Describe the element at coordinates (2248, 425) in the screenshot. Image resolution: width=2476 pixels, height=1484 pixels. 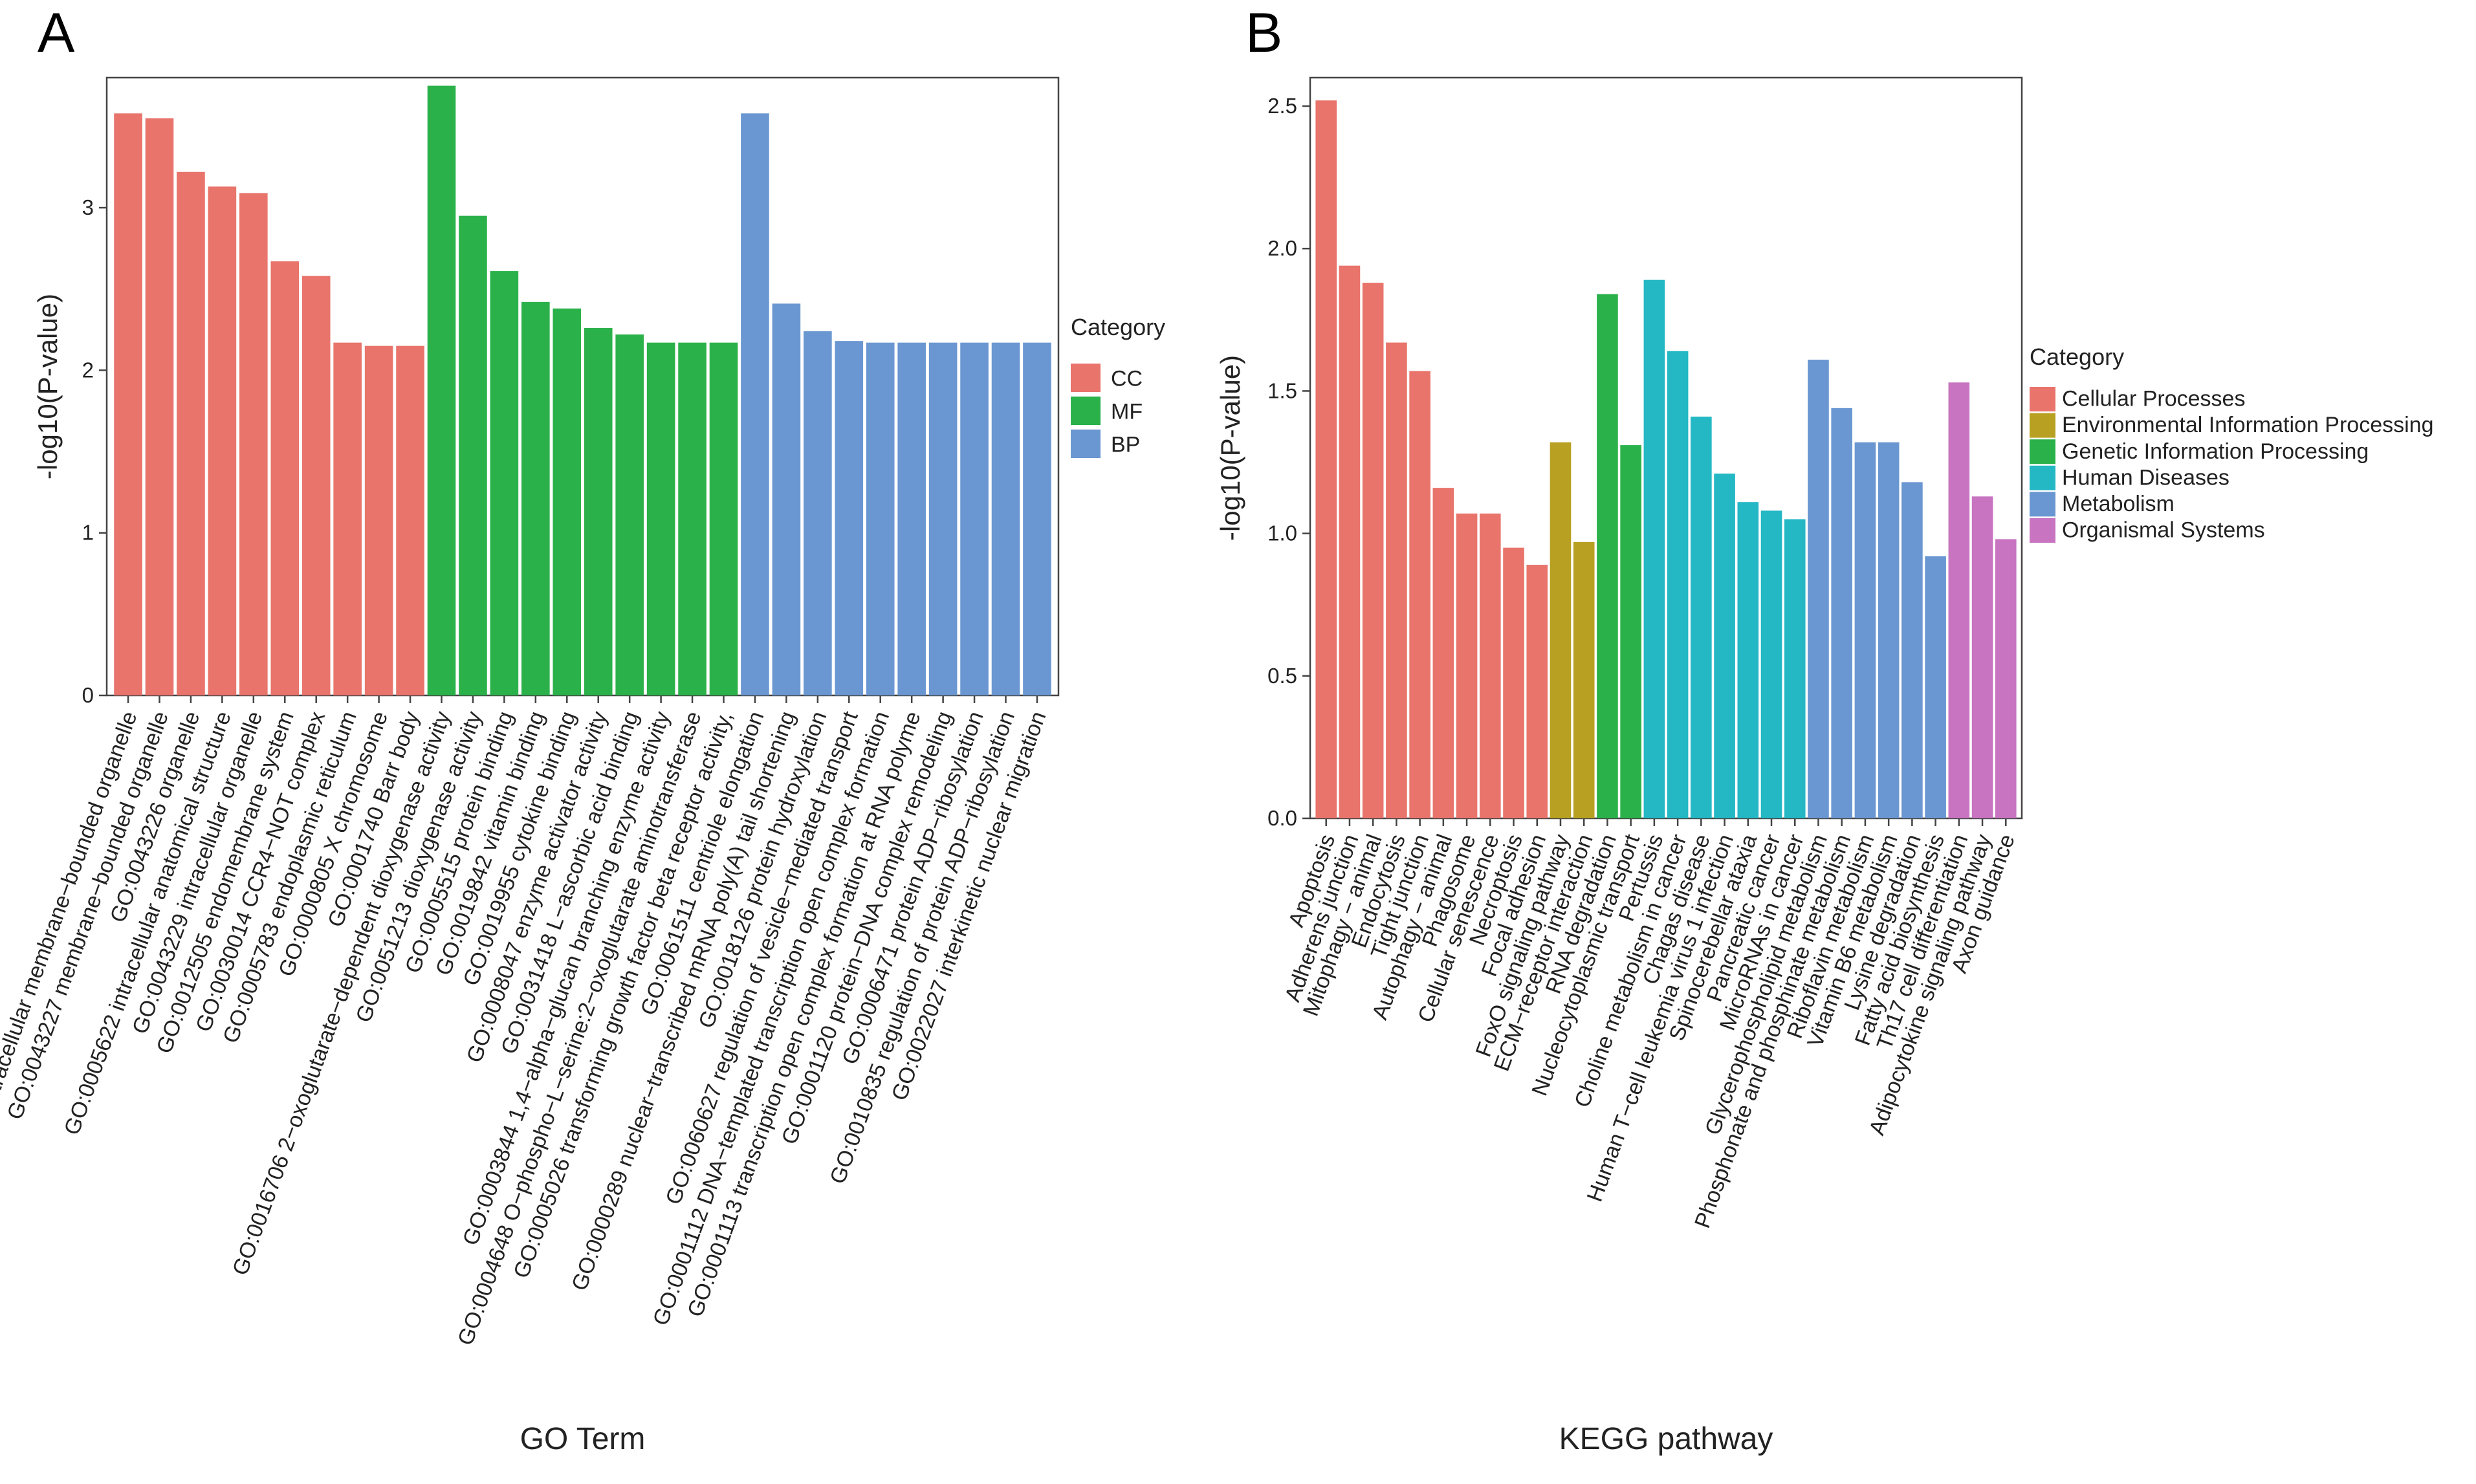
I see `legend-label: Environmental Information Processing` at that location.